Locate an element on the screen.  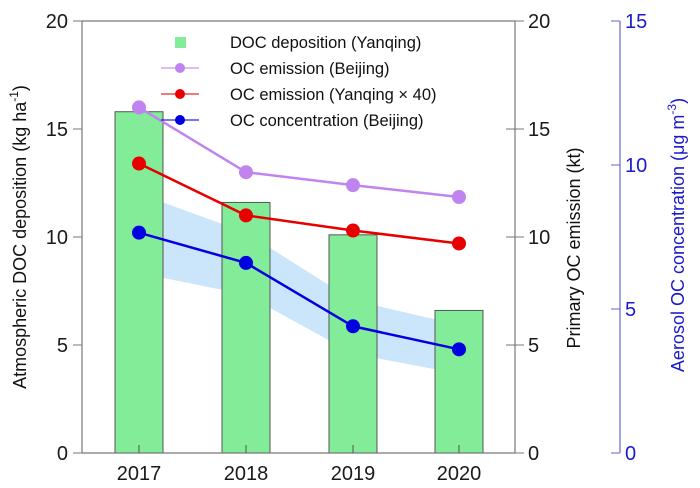
x-tick-label: 2020 is located at coordinates (459, 474).